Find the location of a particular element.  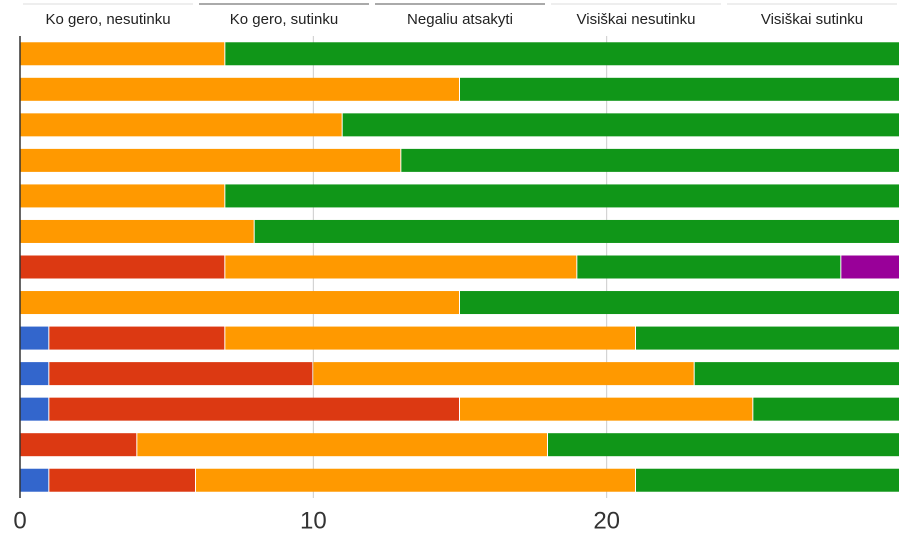

x-tick-label: 20 is located at coordinates (606, 520).